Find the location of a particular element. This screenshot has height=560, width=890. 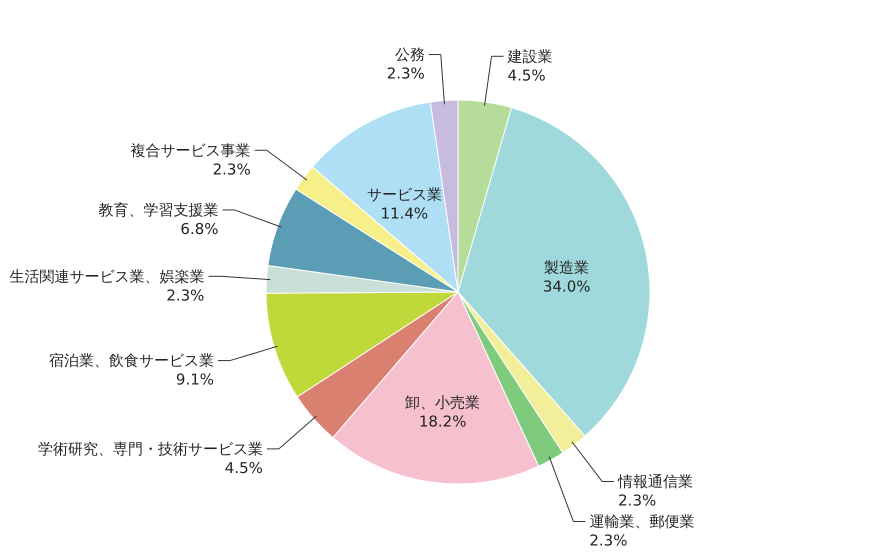

slice-label: 宿泊業、飲食サービス業 is located at coordinates (131, 361).